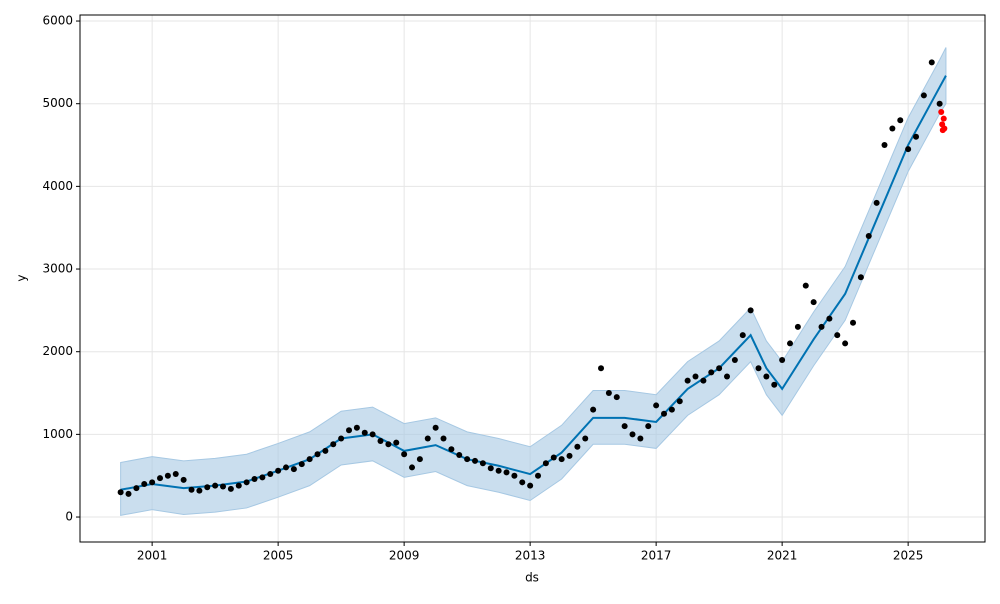  What do you see at coordinates (908, 556) in the screenshot?
I see `x-tick-label: 2025` at bounding box center [908, 556].